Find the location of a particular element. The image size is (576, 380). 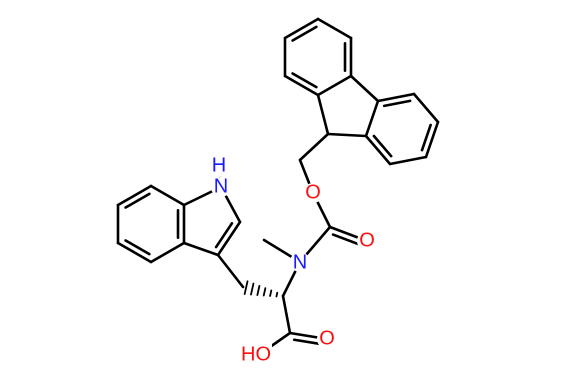

atom-label: H is located at coordinates (219, 165).